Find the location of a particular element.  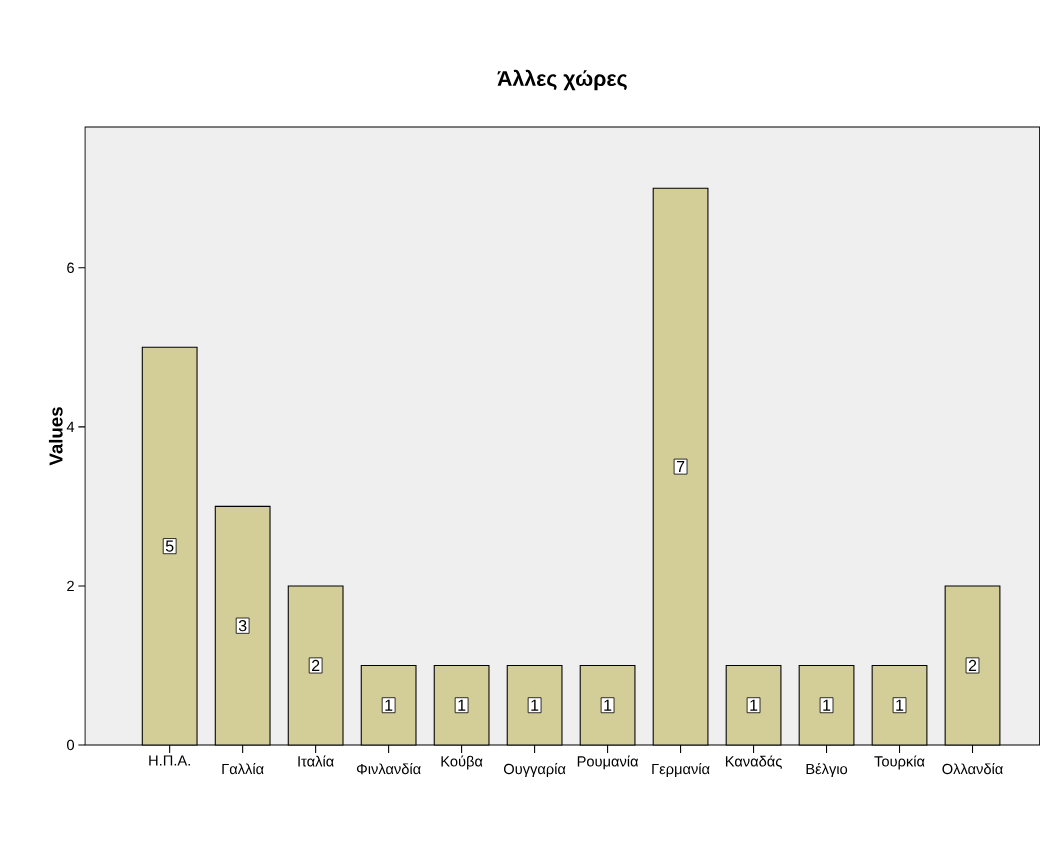

y-tick-label: 6 is located at coordinates (70, 267).